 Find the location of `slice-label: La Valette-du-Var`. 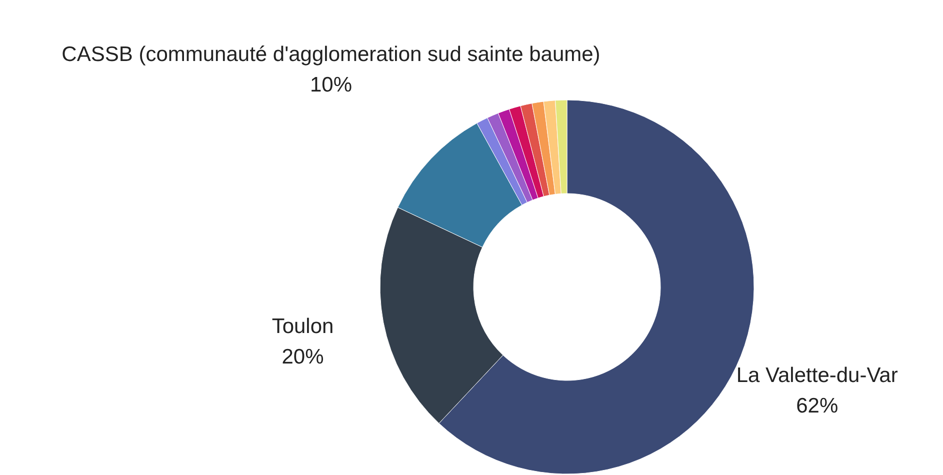

slice-label: La Valette-du-Var is located at coordinates (817, 375).